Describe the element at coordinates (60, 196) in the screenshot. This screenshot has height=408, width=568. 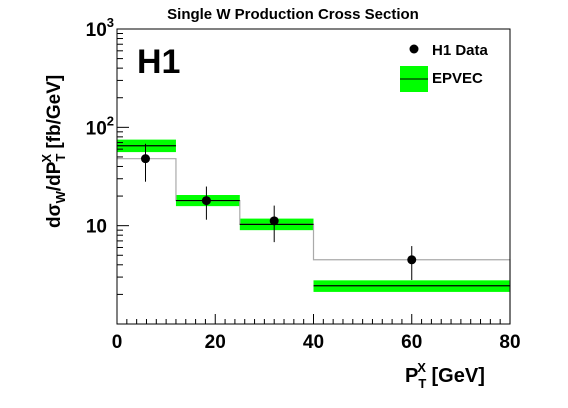
I see `y-label-sub1: W` at that location.